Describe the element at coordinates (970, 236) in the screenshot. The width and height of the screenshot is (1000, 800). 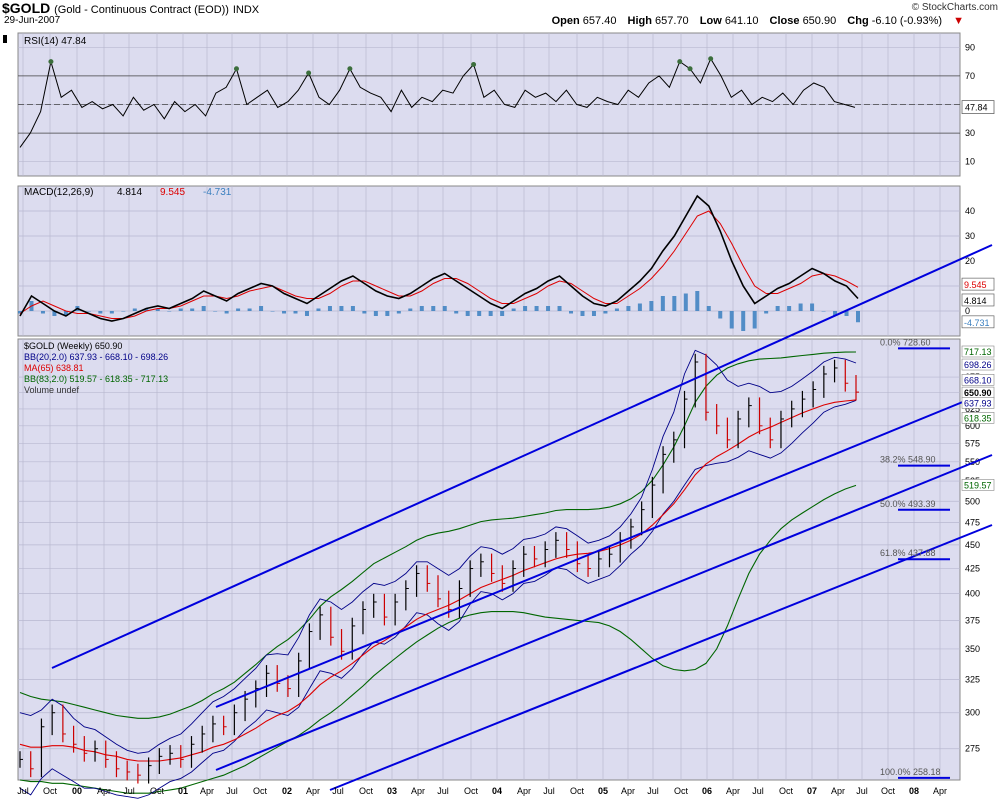
I see `macd-tick-label: 30` at that location.